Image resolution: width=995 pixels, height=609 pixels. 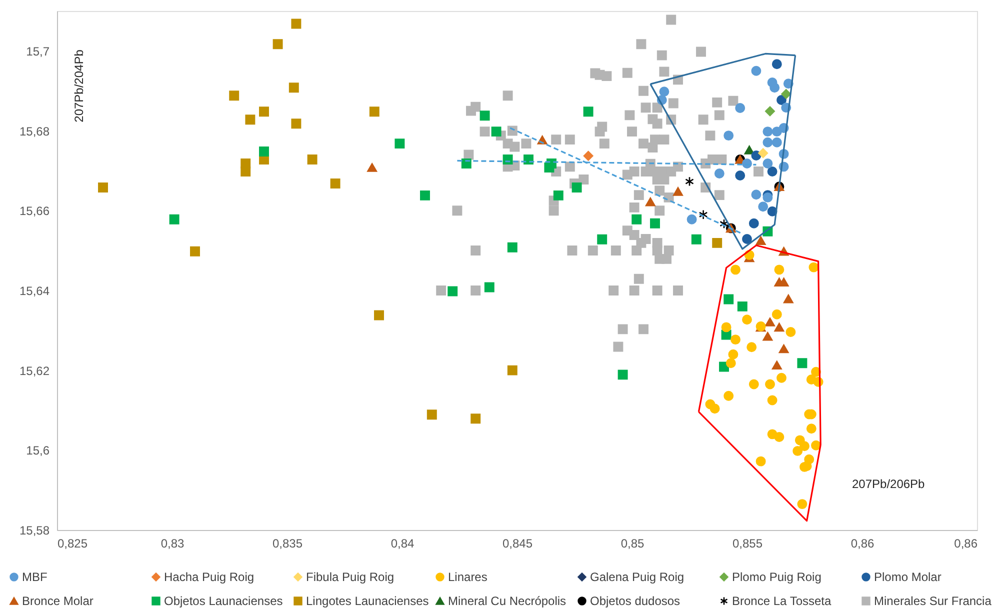 What do you see at coordinates (287, 543) in the screenshot?
I see `x-tick-label: 0,835` at bounding box center [287, 543].